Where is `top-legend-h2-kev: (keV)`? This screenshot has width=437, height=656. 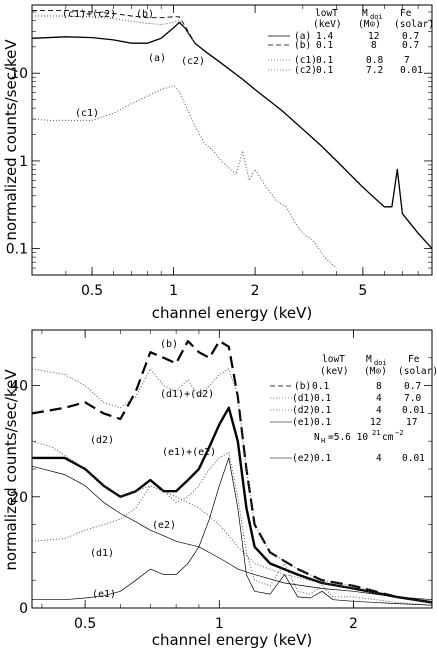
top-legend-h2-kev: (keV) is located at coordinates (327, 24).